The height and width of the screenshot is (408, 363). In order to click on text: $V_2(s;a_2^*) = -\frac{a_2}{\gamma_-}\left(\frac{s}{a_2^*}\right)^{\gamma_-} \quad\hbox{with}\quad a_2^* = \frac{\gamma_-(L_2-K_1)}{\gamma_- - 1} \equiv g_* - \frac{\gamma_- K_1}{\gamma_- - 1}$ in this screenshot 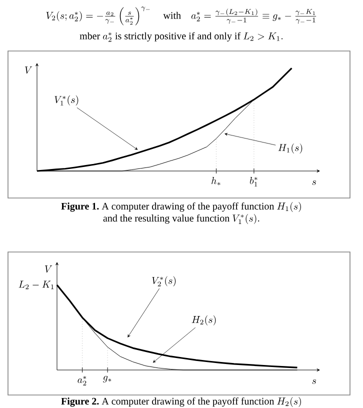, I will do `click(181, 16)`.